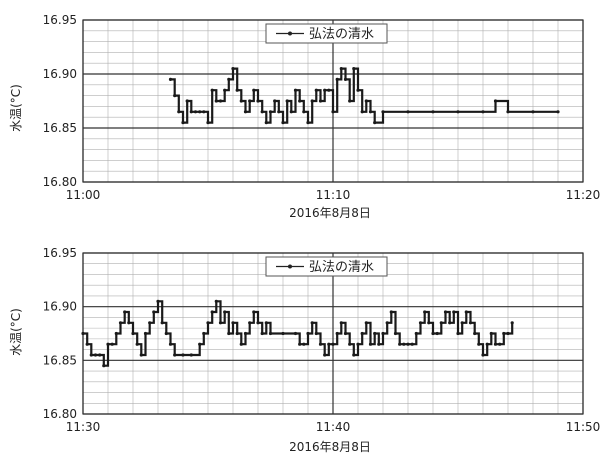 The image size is (600, 468). What do you see at coordinates (290, 33) in the screenshot?
I see `chart-1-legend-marker` at bounding box center [290, 33].